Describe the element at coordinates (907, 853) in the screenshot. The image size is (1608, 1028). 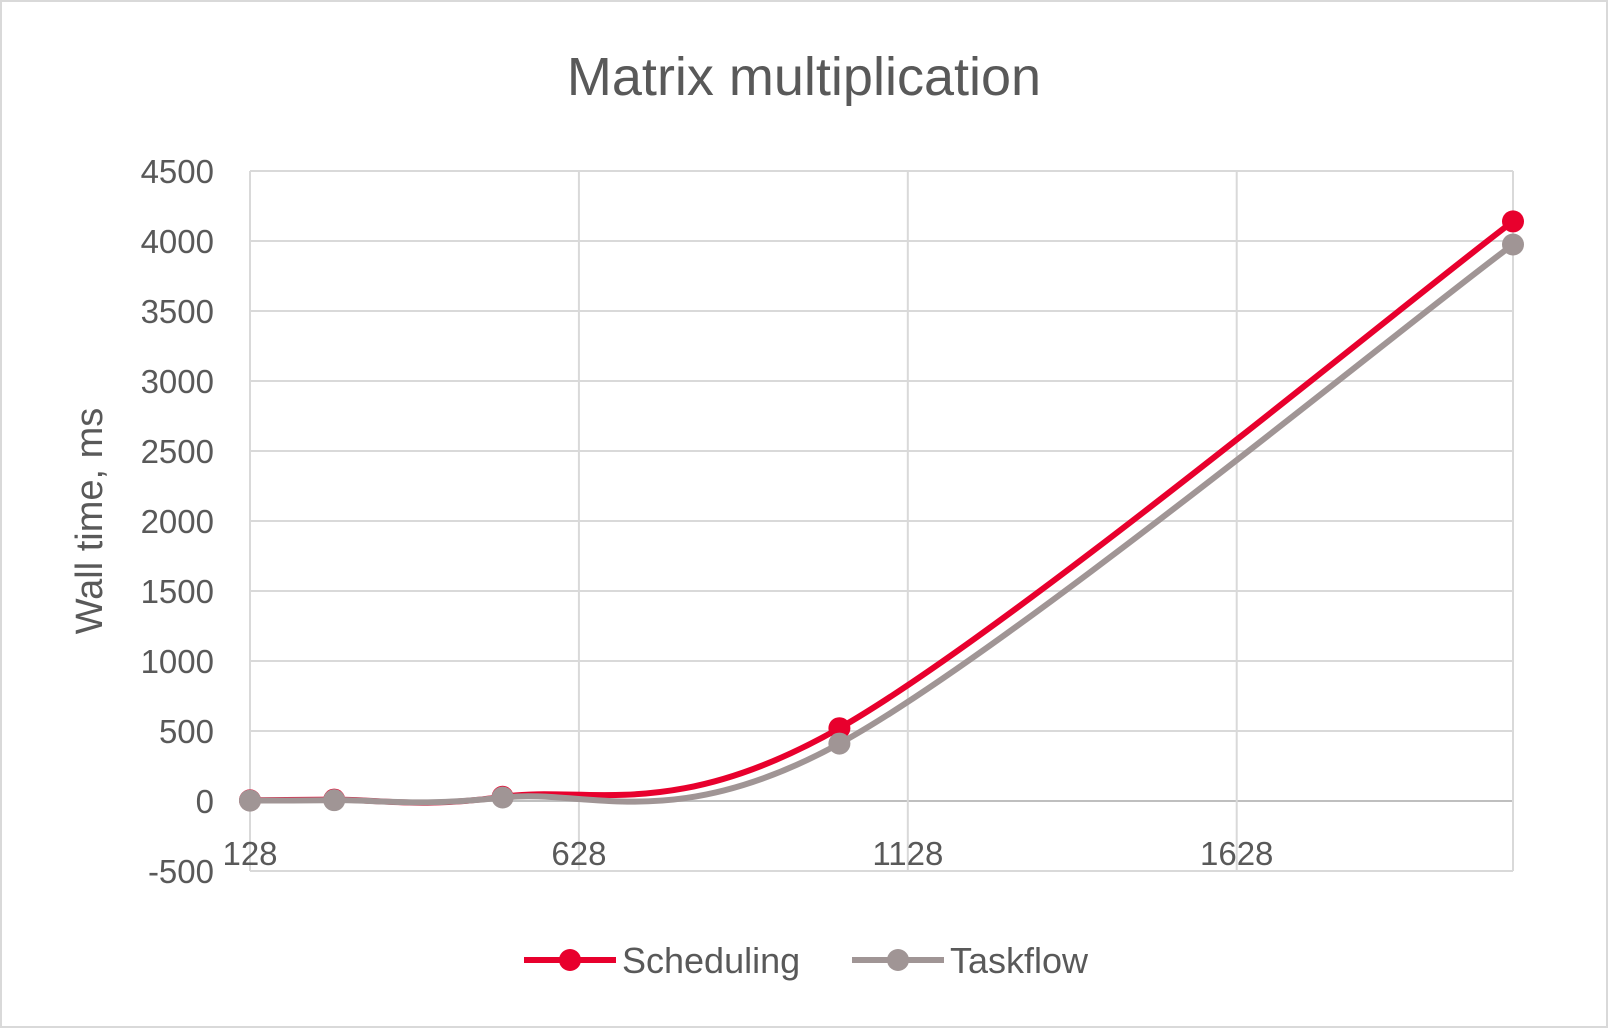
I see `x-tick-label: 1128` at that location.